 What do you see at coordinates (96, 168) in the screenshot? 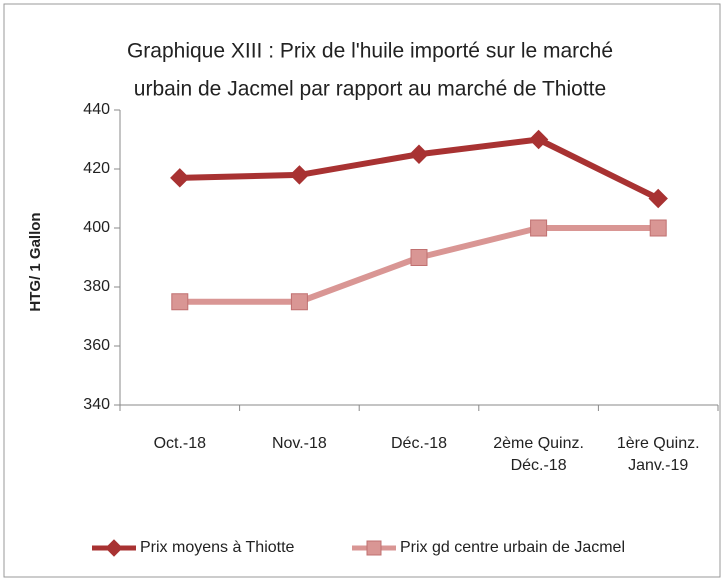
I see `y-tick-label: 420` at bounding box center [96, 168].